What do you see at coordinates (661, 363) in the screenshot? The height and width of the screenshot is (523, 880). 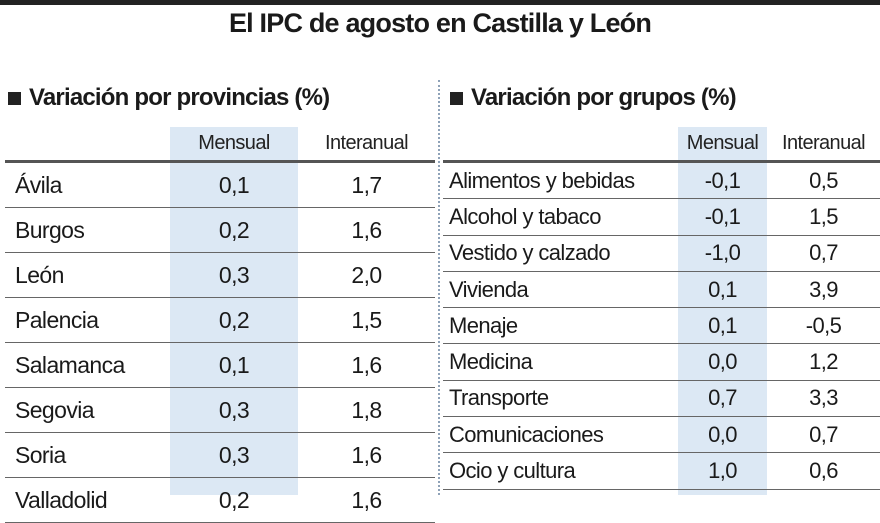 I see `table-row: Medicina 0,0 1,2` at bounding box center [661, 363].